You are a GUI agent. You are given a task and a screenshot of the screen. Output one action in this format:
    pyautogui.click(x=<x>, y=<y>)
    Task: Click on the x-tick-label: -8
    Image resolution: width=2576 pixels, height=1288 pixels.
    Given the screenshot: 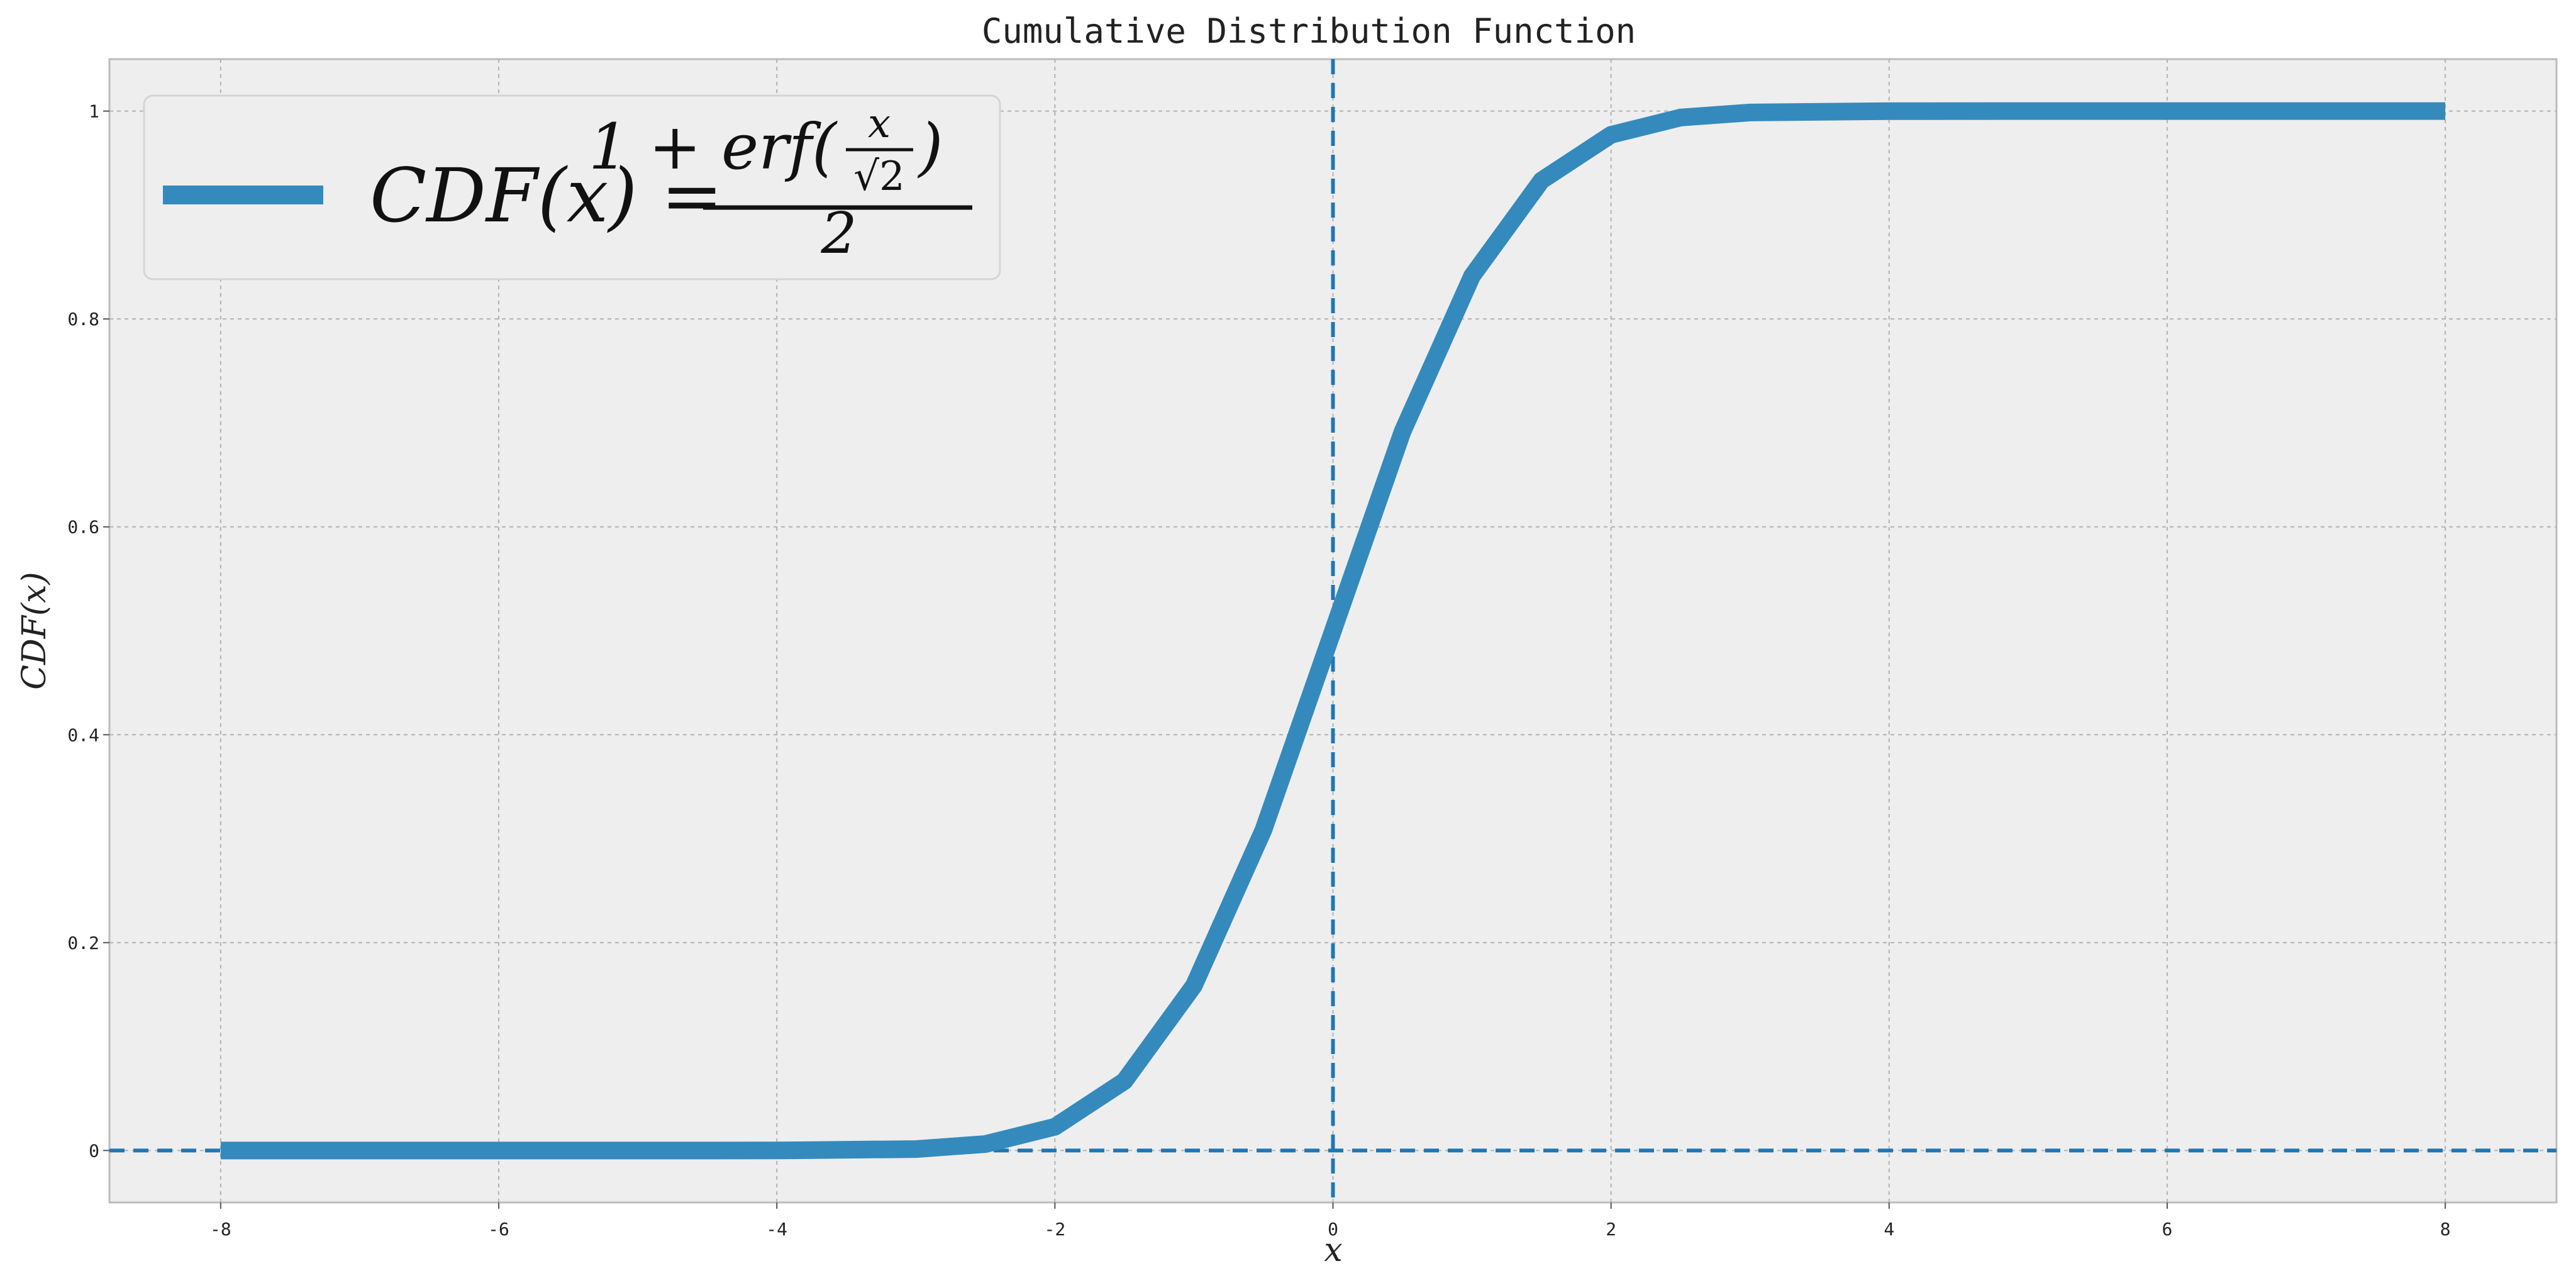 What is the action you would take?
    pyautogui.click(x=220, y=1229)
    